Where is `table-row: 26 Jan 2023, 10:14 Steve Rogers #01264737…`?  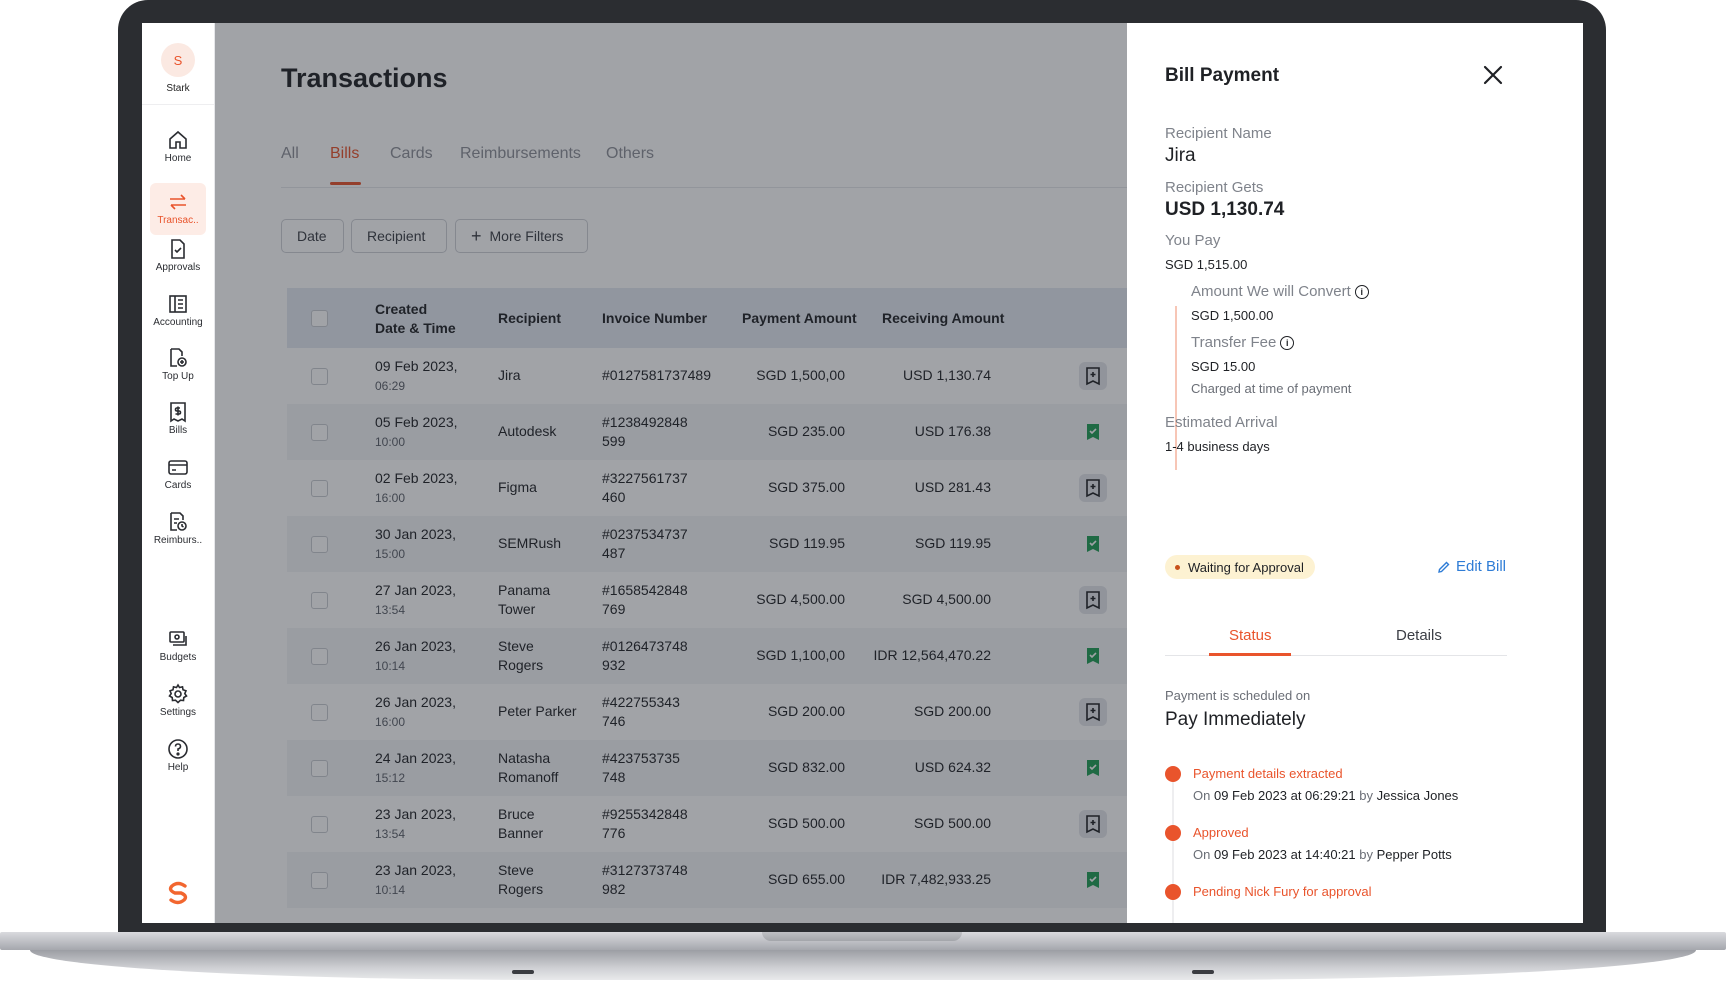 table-row: 26 Jan 2023, 10:14 Steve Rogers #01264737… is located at coordinates (707, 656).